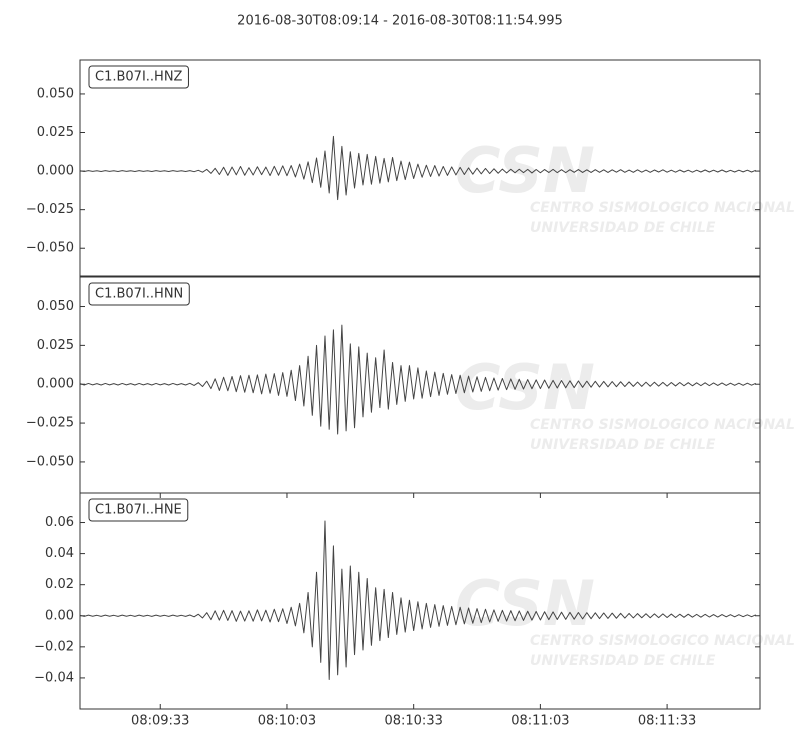  What do you see at coordinates (59, 615) in the screenshot?
I see `y-tick-label: 0.00` at bounding box center [59, 615].